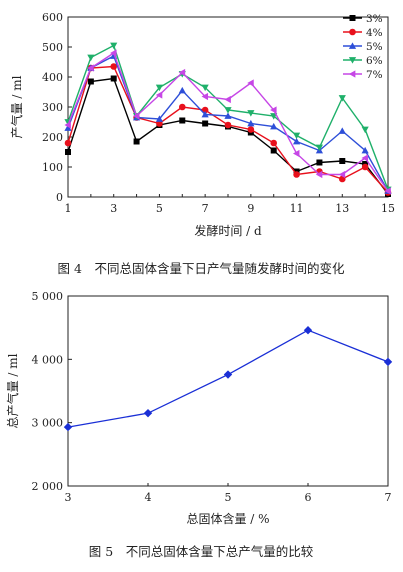 The image size is (403, 572). Describe the element at coordinates (374, 33) in the screenshot. I see `legend-label-4%: 4%` at that location.